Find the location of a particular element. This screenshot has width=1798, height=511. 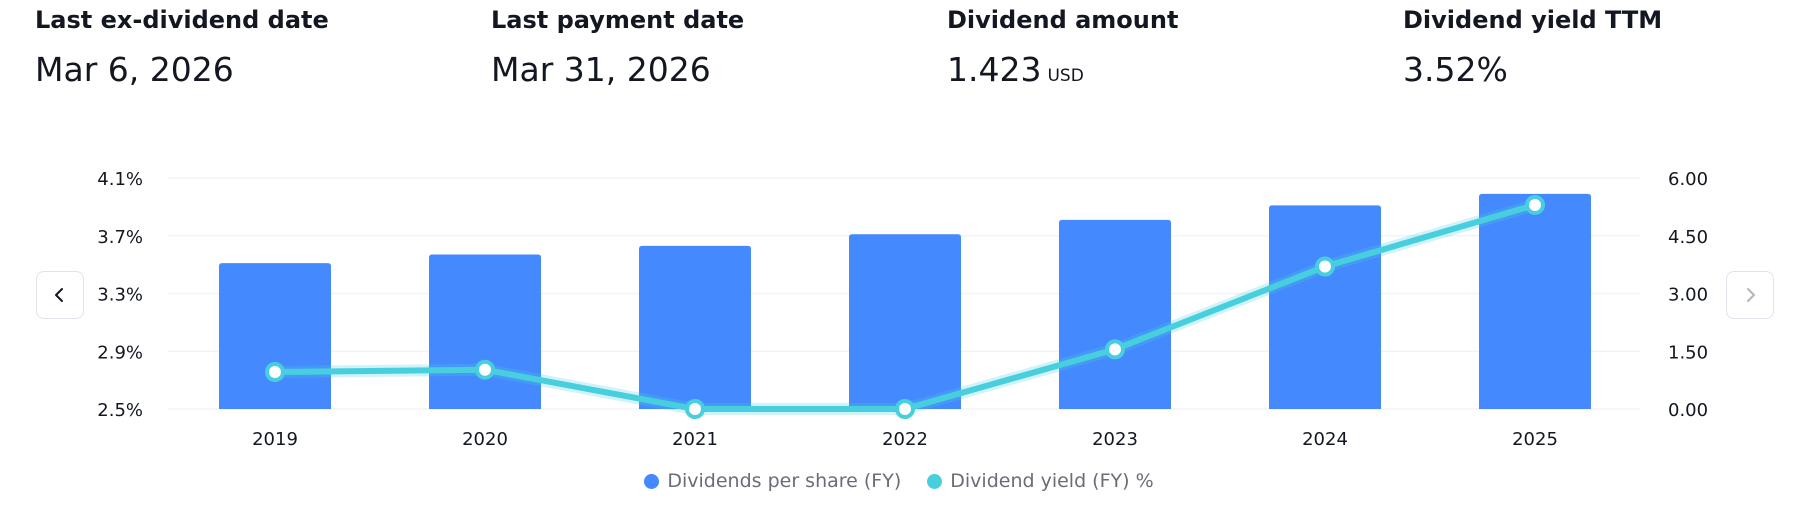

y-tick-label-right: 0.00 is located at coordinates (1688, 410).